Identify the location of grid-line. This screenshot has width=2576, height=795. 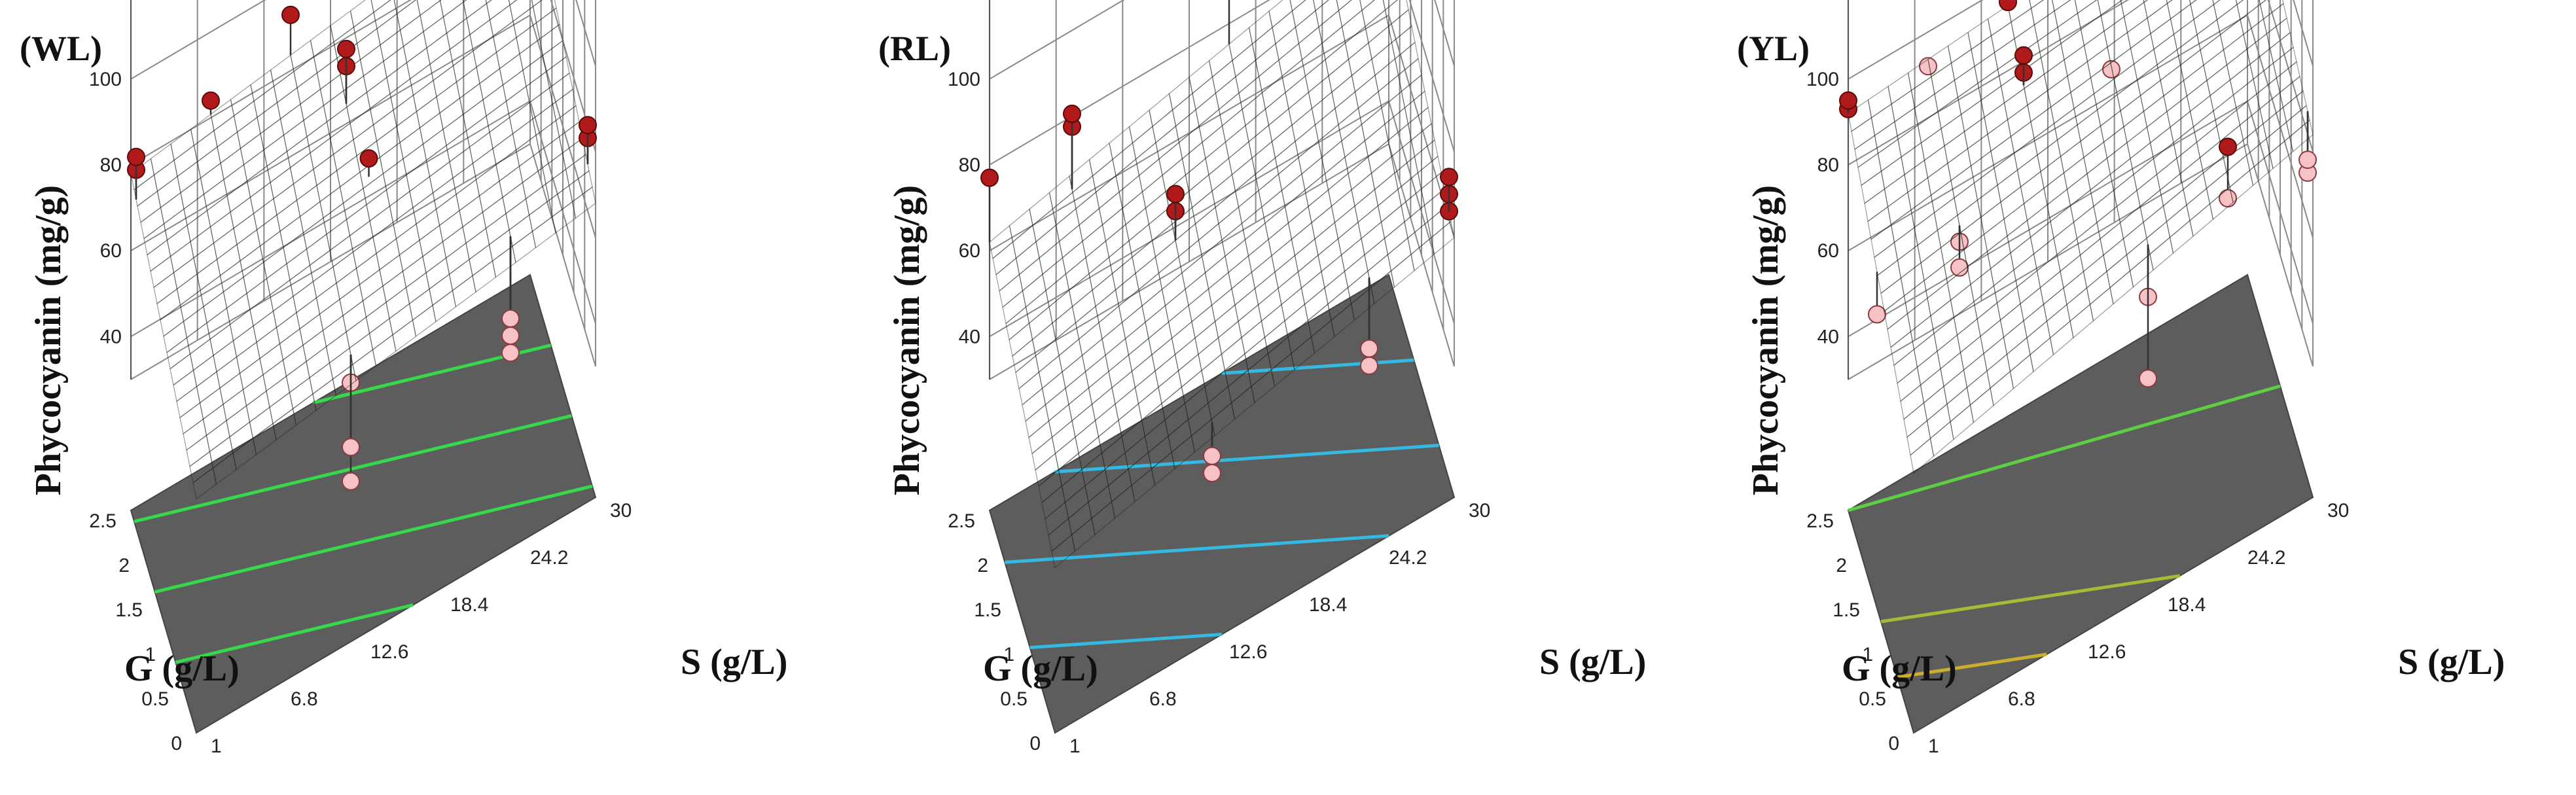
(2081, 219).